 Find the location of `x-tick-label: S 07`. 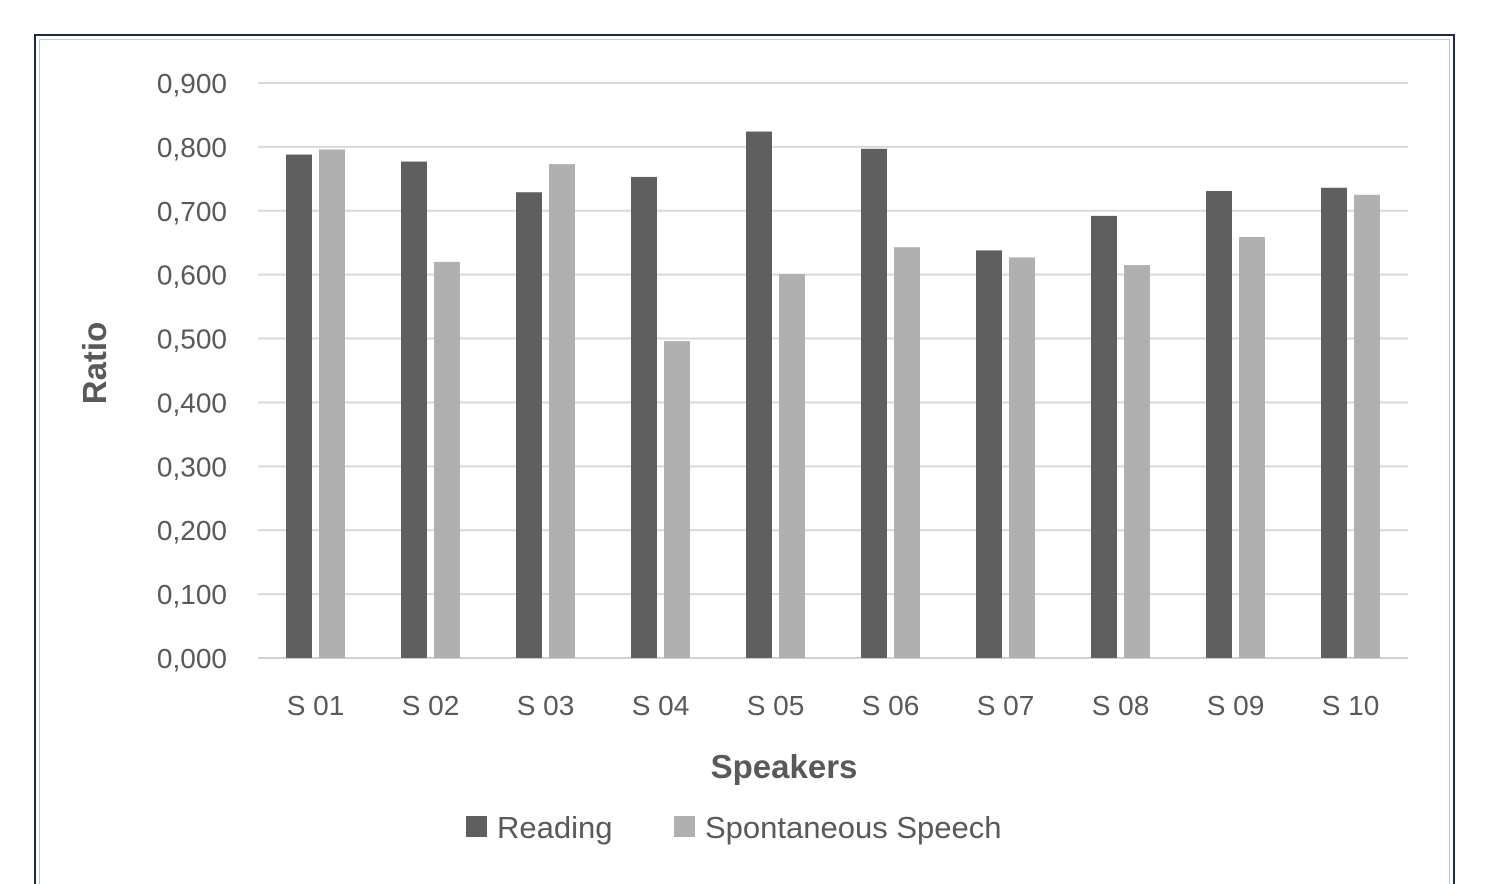

x-tick-label: S 07 is located at coordinates (1006, 705).